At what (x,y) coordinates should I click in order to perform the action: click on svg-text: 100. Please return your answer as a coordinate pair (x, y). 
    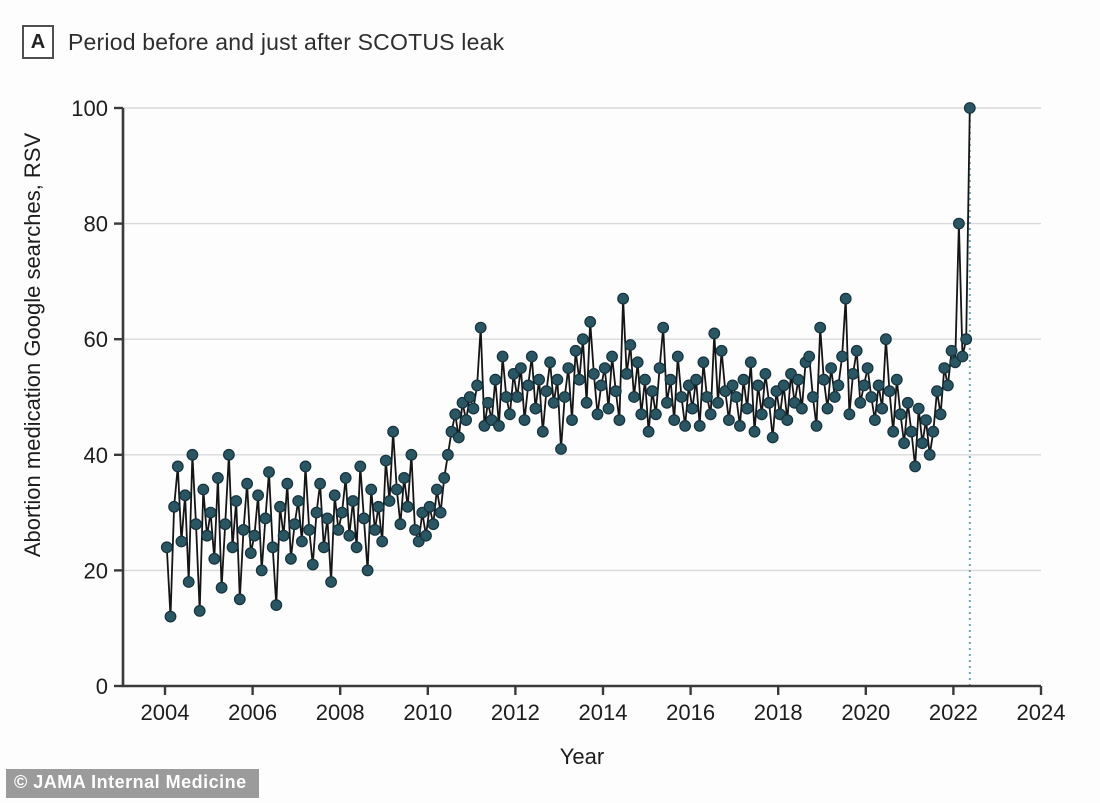
    Looking at the image, I should click on (89, 108).